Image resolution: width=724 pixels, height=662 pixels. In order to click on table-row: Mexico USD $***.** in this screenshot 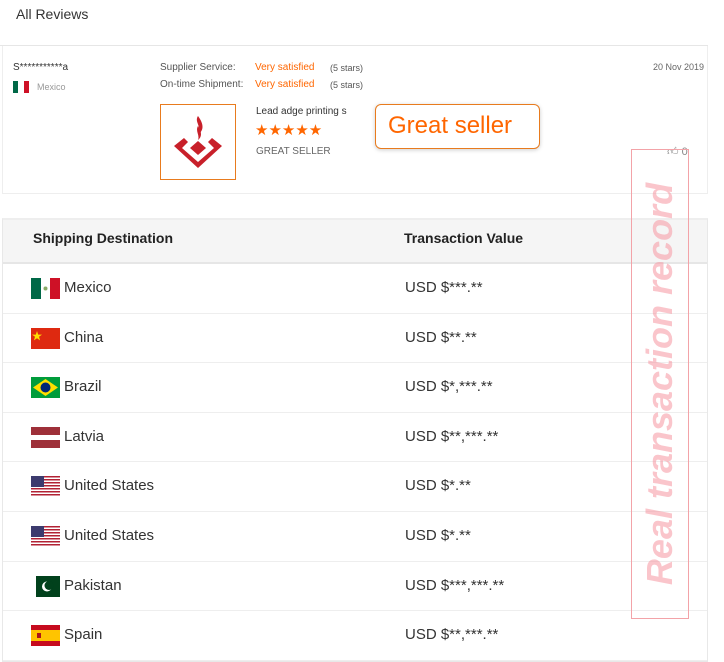, I will do `click(355, 289)`.